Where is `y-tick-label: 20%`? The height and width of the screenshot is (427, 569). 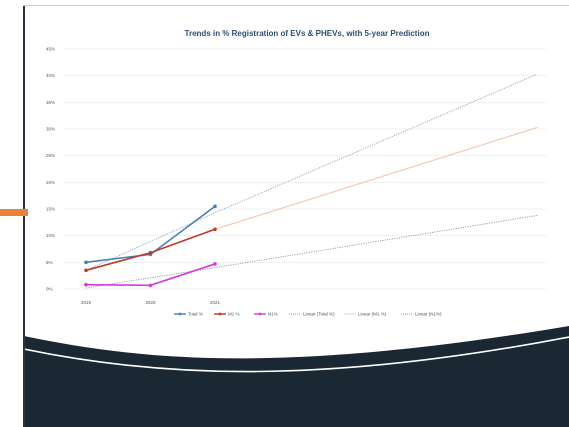 y-tick-label: 20% is located at coordinates (50, 182).